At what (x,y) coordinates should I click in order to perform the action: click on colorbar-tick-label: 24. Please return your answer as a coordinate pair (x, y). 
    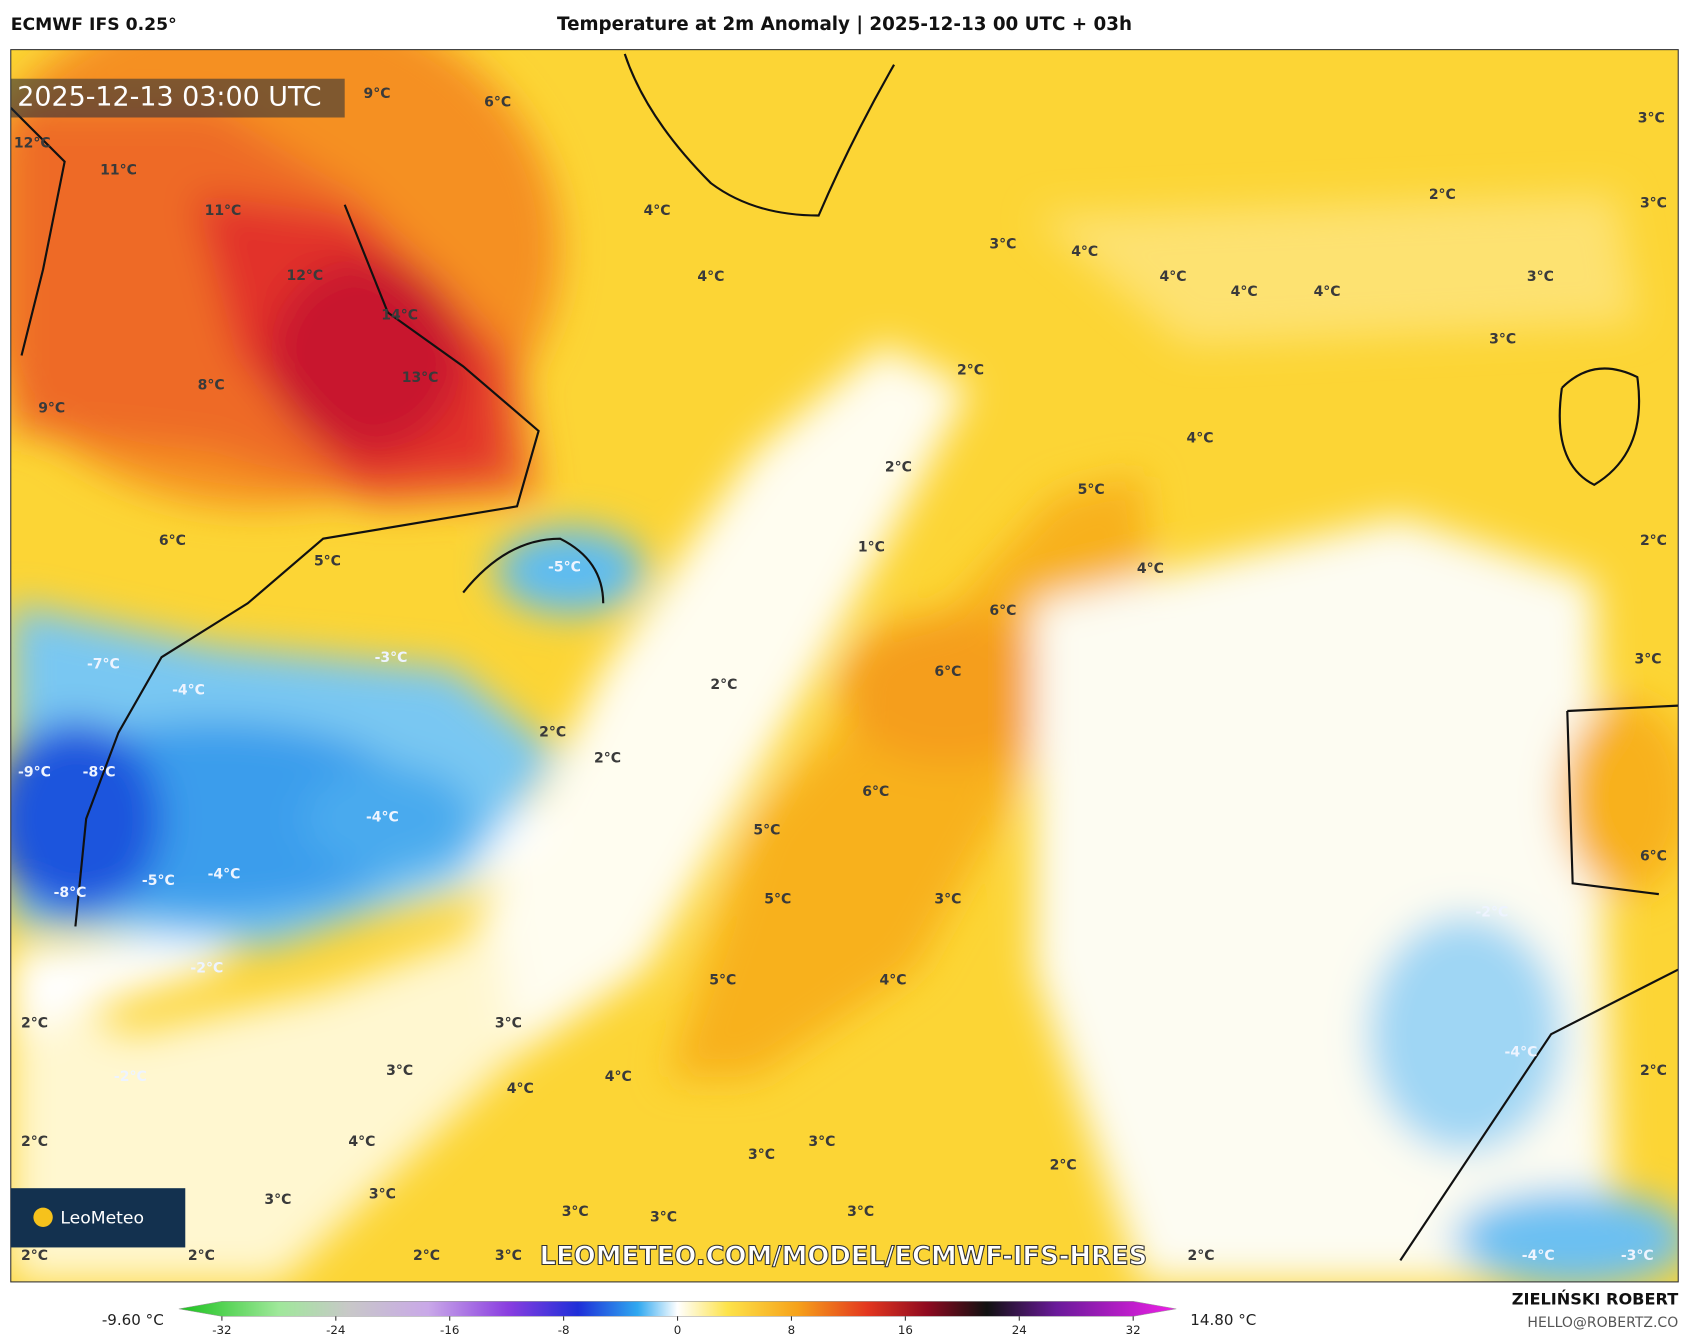
    Looking at the image, I should click on (1019, 1330).